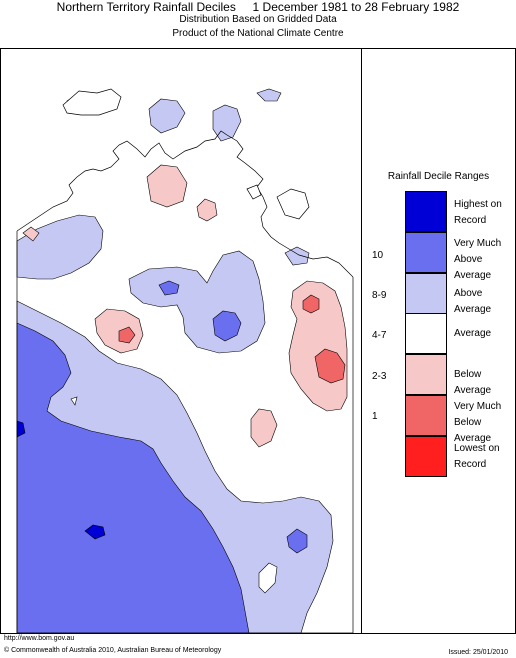 The height and width of the screenshot is (658, 516). What do you see at coordinates (426, 293) in the screenshot?
I see `legend-swatch-above-average` at bounding box center [426, 293].